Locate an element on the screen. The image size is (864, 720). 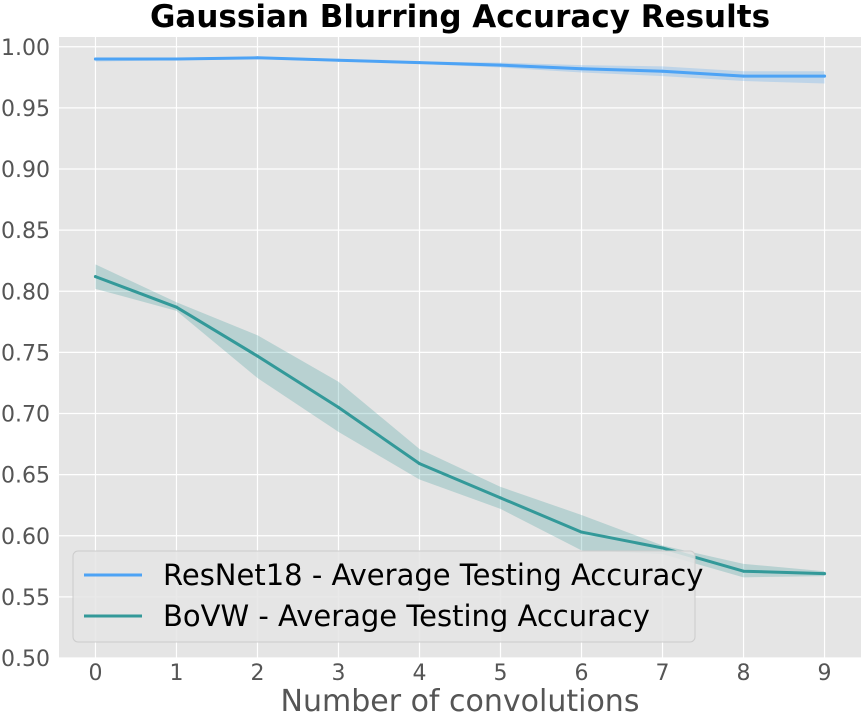
x-tick-label: 8 is located at coordinates (744, 673).